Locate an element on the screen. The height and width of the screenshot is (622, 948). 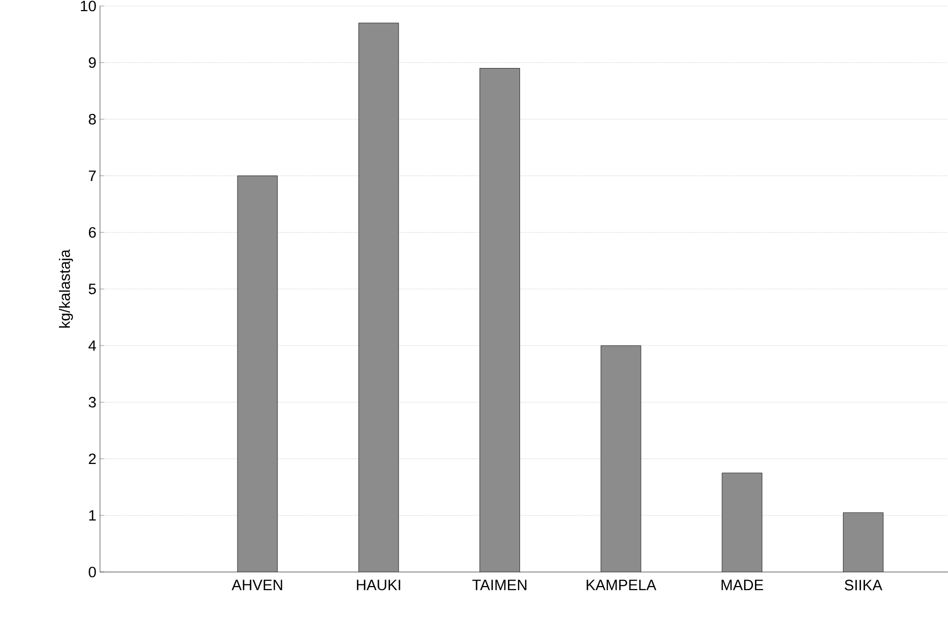
x-tick-label: AHVEN is located at coordinates (257, 585).